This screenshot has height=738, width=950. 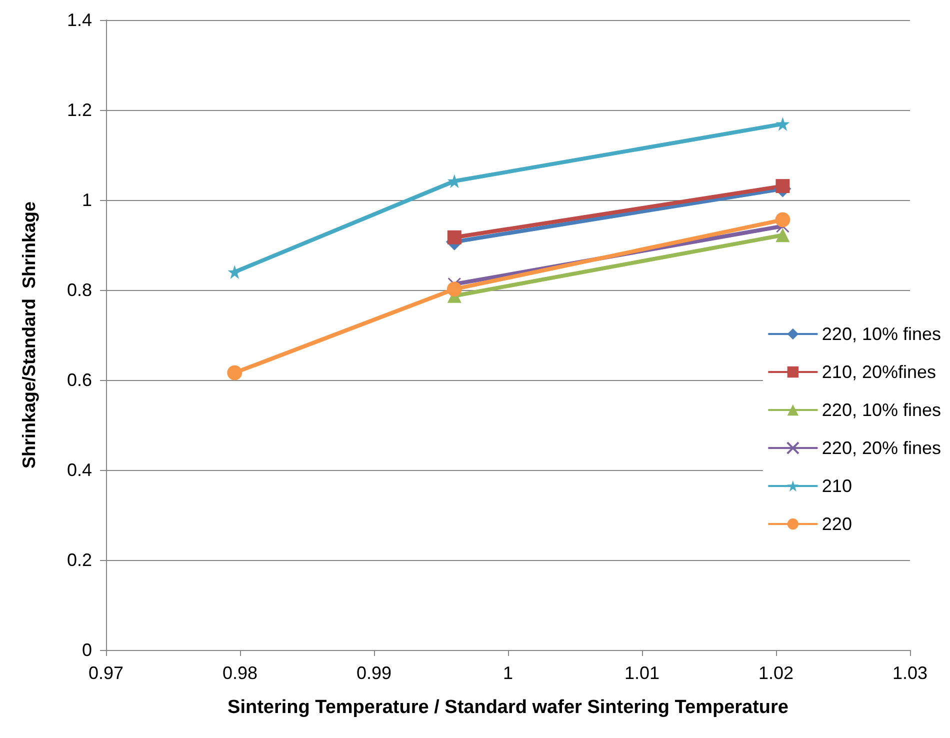 I want to click on legend-label: 220, 20% fines, so click(x=882, y=448).